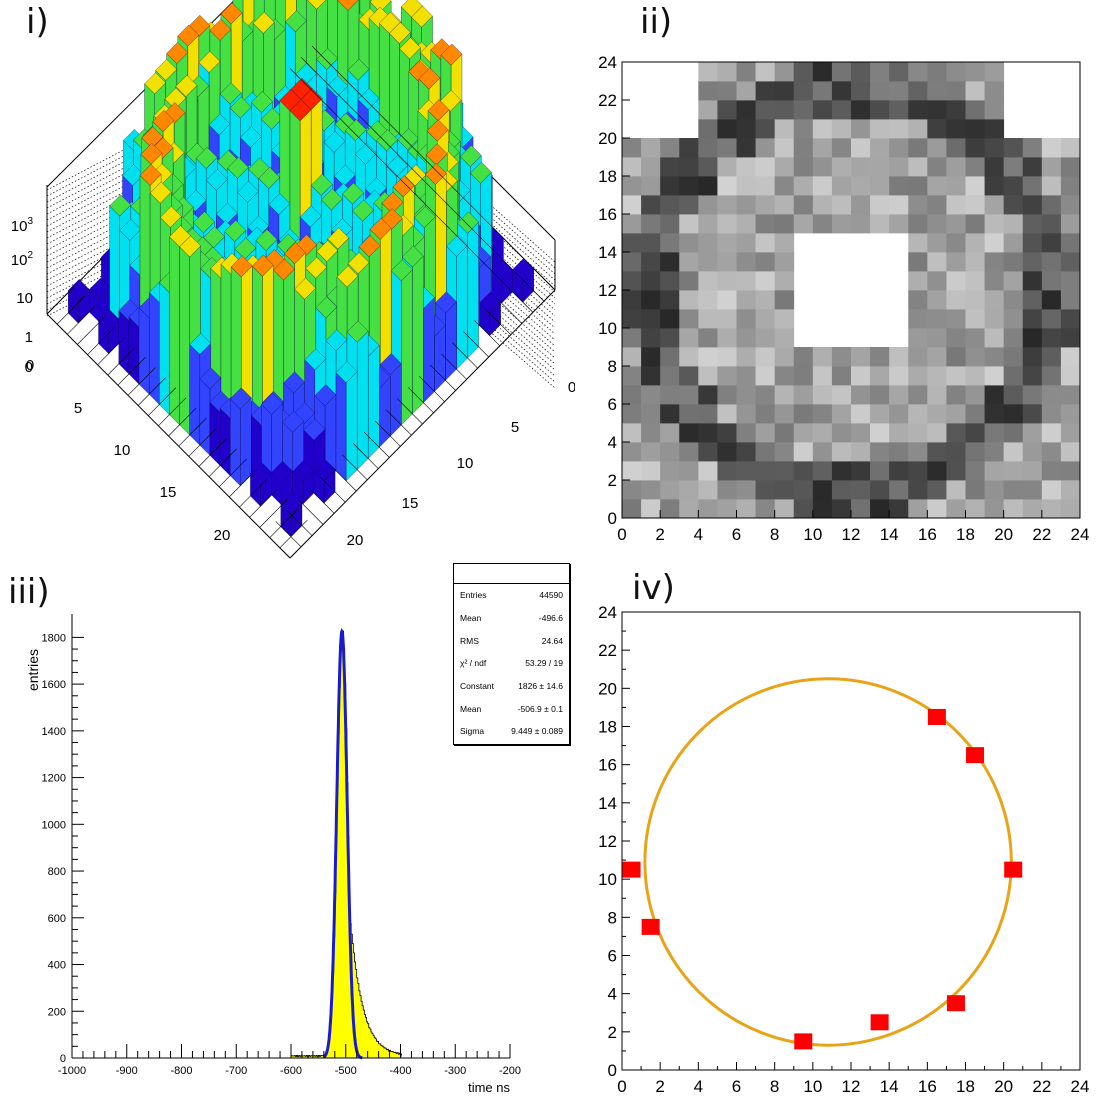 The image size is (1111, 1115). What do you see at coordinates (612, 956) in the screenshot?
I see `scatter-y-tick-label: 6` at bounding box center [612, 956].